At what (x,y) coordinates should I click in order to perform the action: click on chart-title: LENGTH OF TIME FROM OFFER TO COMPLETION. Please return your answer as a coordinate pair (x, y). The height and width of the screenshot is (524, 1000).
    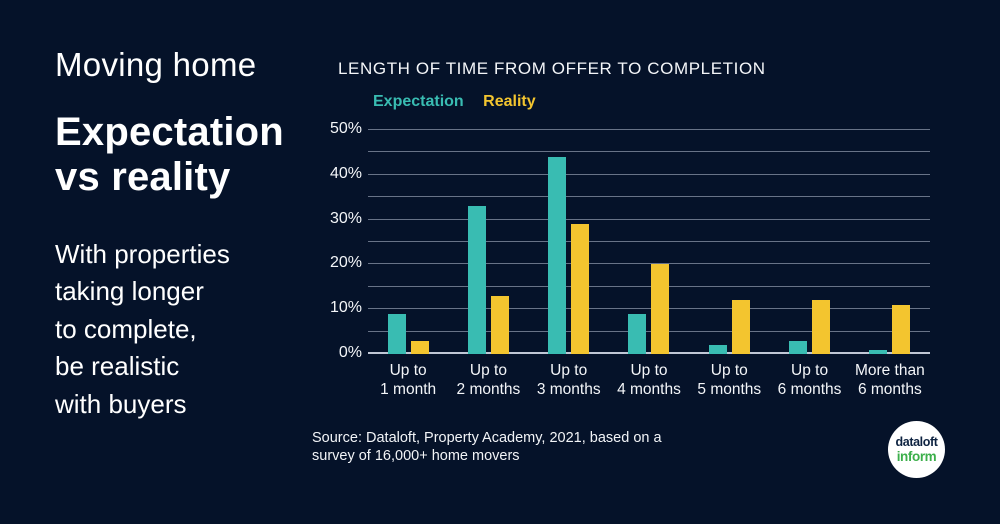
    Looking at the image, I should click on (552, 68).